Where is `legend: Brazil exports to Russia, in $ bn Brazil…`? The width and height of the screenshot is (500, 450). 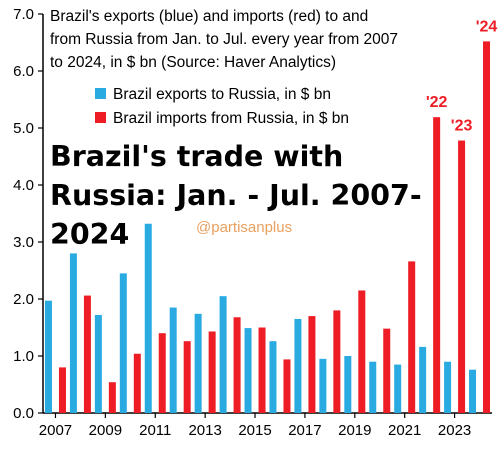
legend: Brazil exports to Russia, in $ bn Brazil… is located at coordinates (222, 106).